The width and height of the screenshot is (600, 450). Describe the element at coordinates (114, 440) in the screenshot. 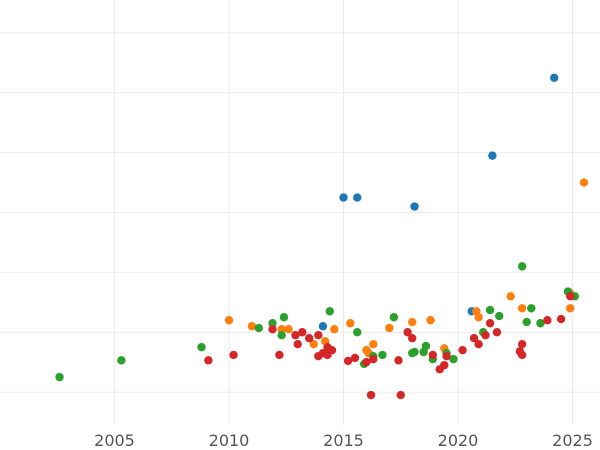

I see `x-tick-label: 2005` at that location.